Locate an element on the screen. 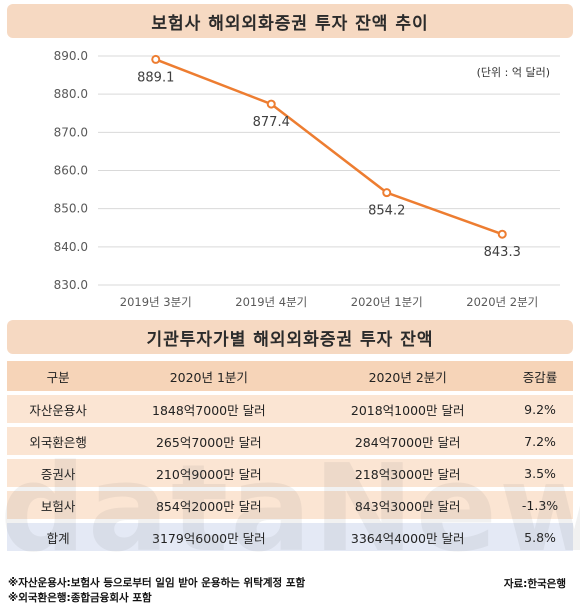 This screenshot has height=609, width=580. y-tick-label: 830.0 is located at coordinates (71, 285).